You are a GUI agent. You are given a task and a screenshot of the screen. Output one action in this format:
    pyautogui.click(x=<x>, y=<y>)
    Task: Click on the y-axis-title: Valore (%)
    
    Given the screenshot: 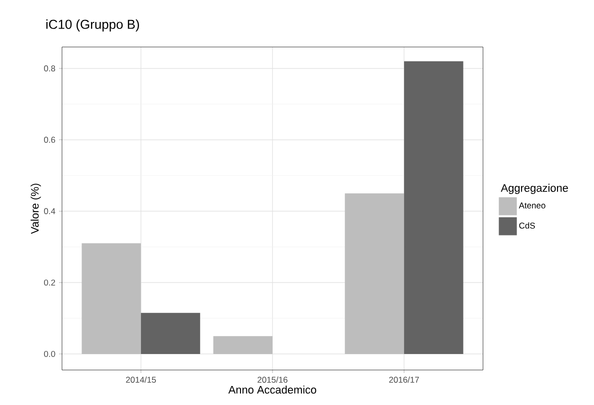 What is the action you would take?
    pyautogui.click(x=35, y=209)
    